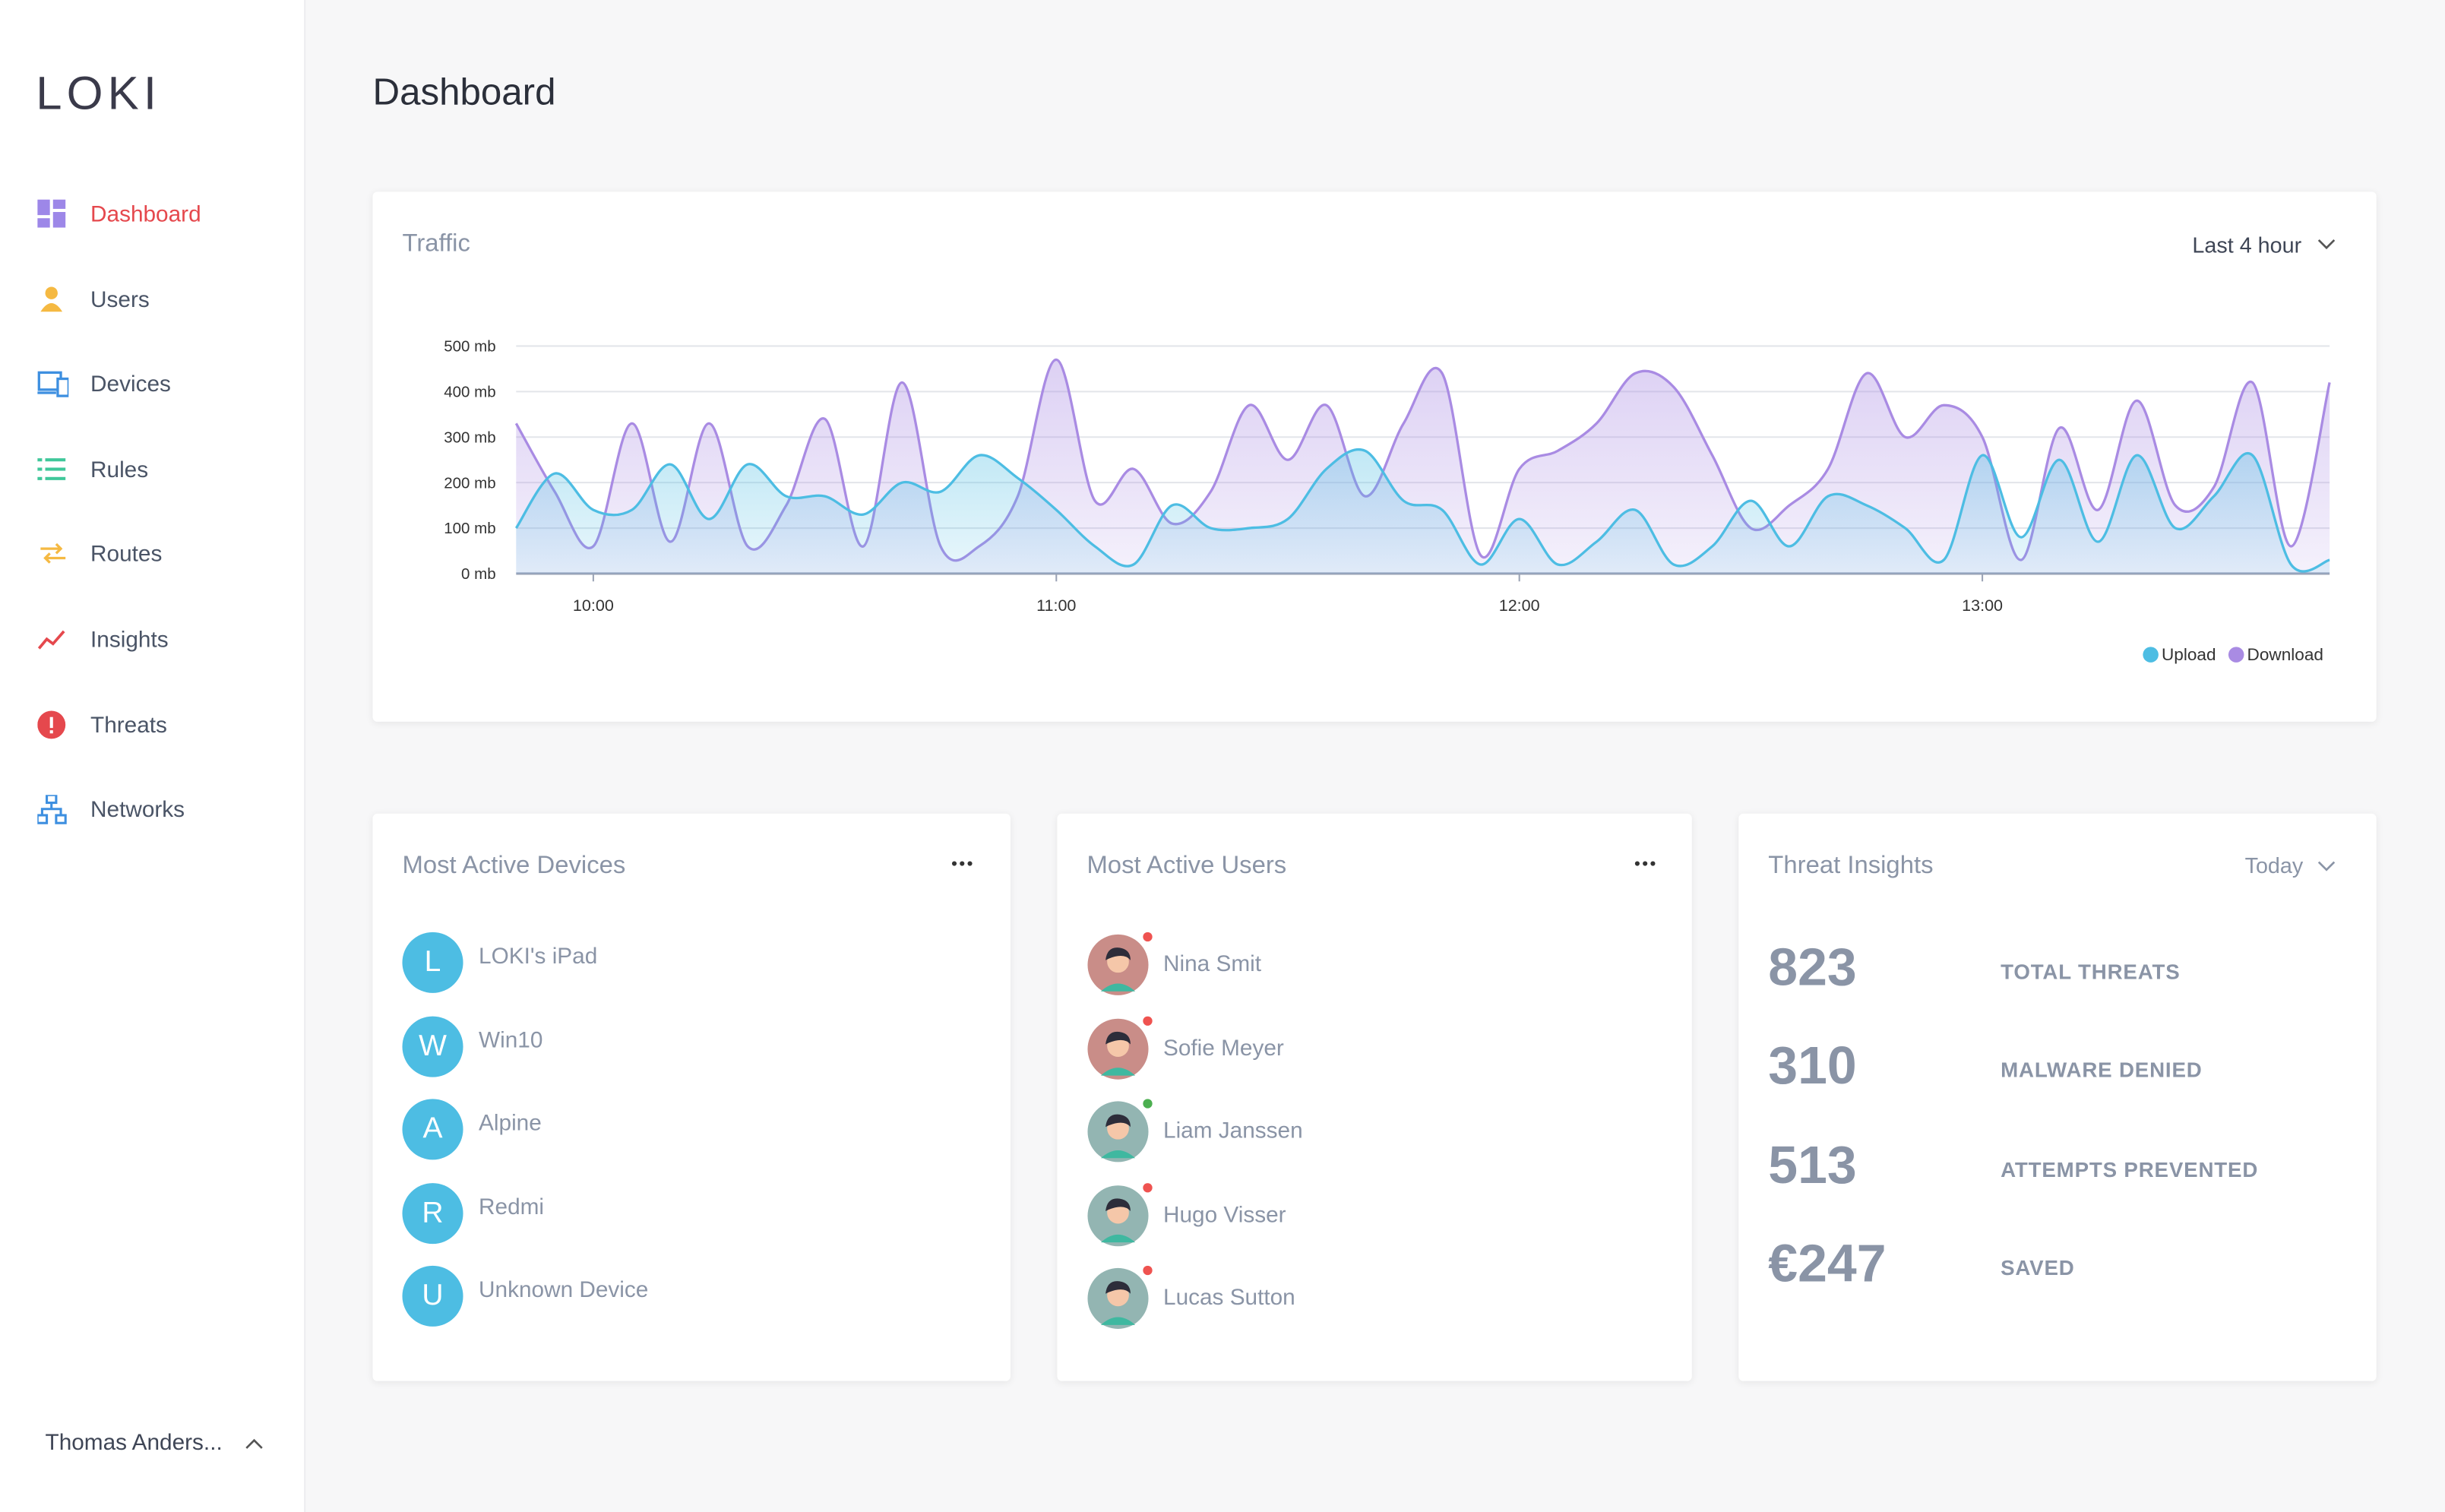 The width and height of the screenshot is (2445, 1512). I want to click on device-name: Redmi, so click(512, 1207).